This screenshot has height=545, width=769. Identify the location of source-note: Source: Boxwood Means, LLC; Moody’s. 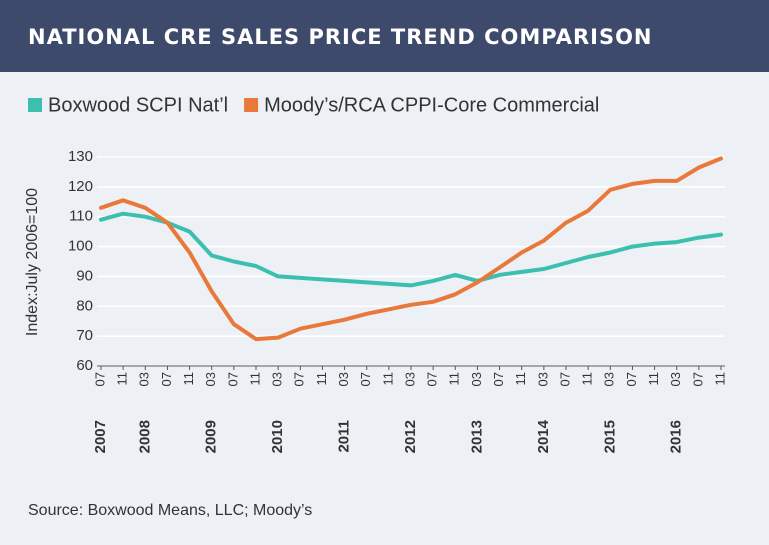
(170, 510).